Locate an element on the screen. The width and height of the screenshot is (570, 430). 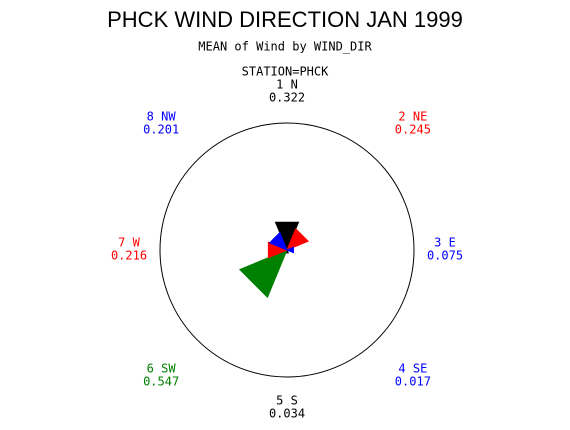
value-label: 0.216 is located at coordinates (129, 256).